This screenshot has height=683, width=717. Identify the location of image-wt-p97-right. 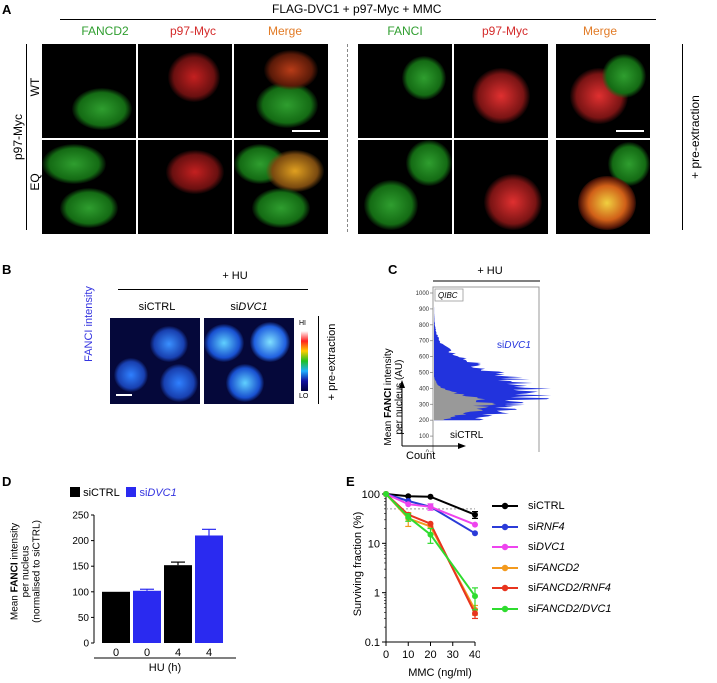
(501, 91).